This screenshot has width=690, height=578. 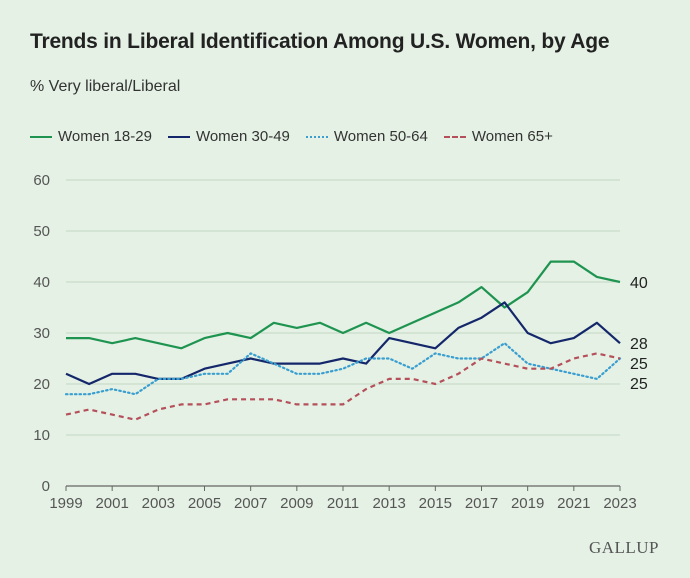 I want to click on x-tick-label-2009: 2009, so click(x=296, y=503).